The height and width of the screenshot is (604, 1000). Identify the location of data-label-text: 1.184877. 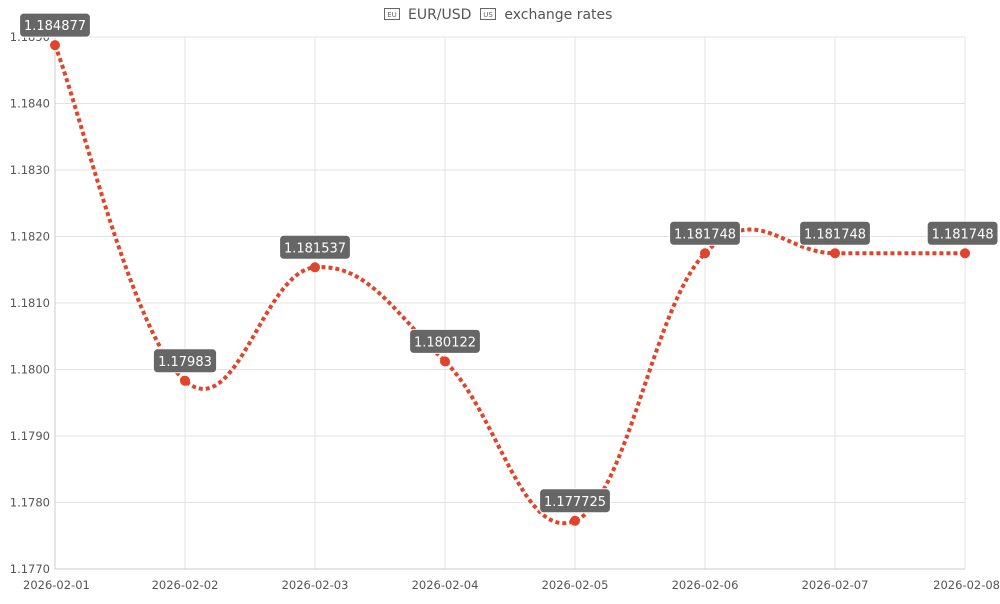
(55, 26).